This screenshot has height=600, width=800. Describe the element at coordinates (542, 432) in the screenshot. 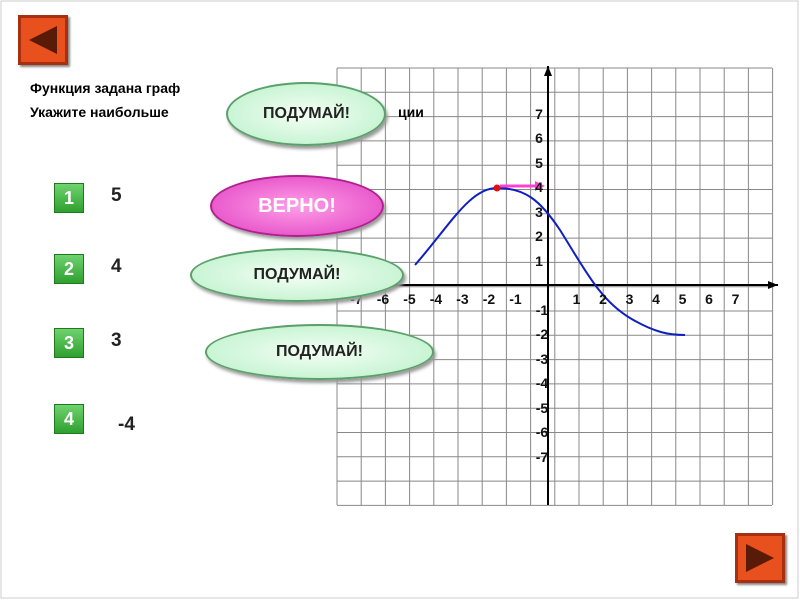

I see `y-axis-label: -6` at that location.